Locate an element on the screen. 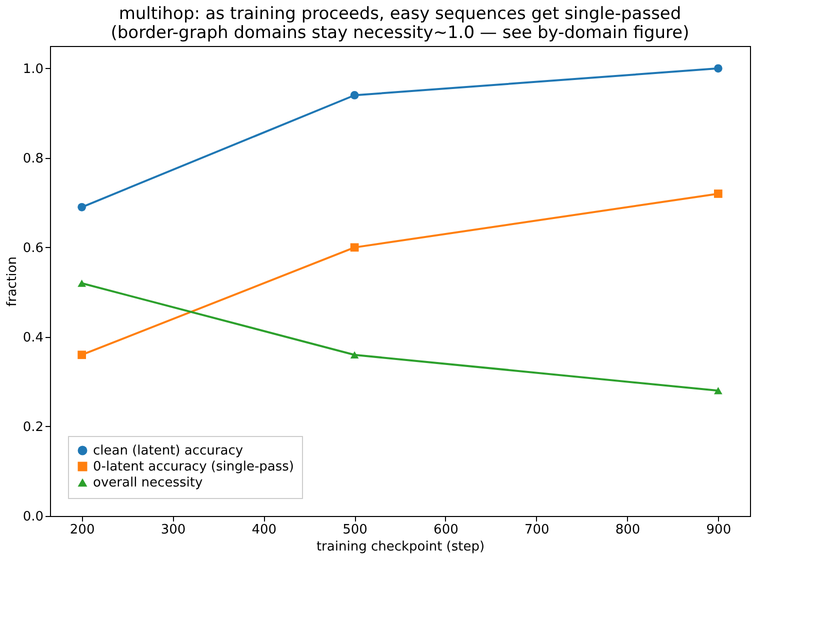 This screenshot has width=832, height=624. x-tick-label: 900 is located at coordinates (719, 530).